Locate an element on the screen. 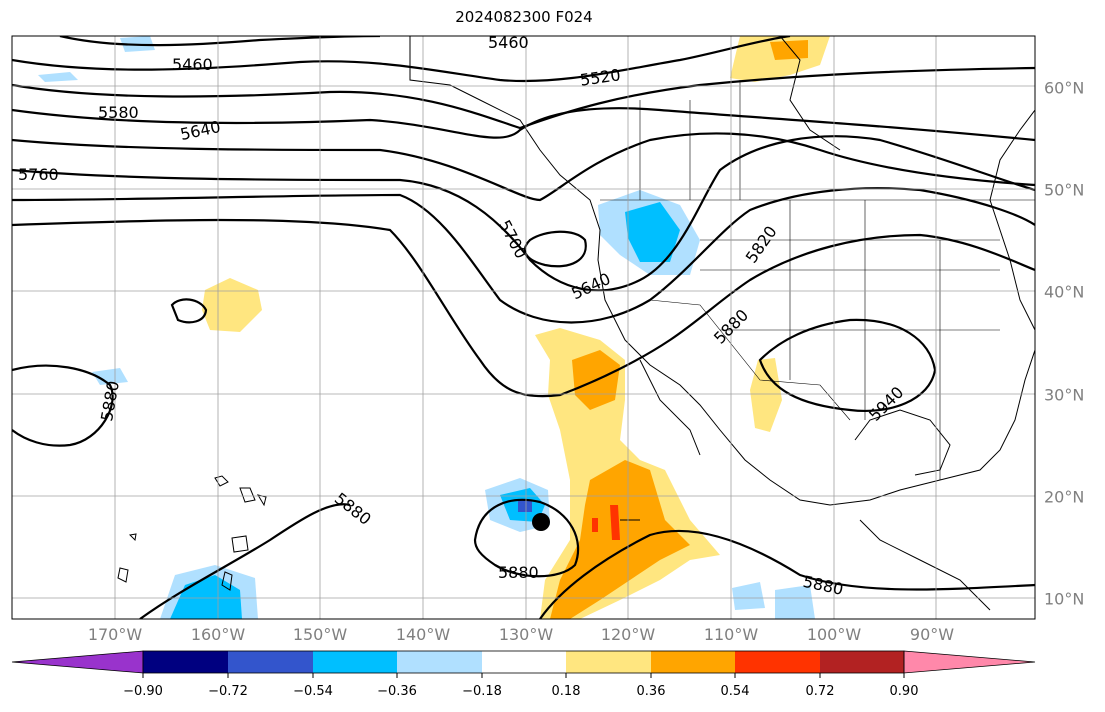  colorbar-tick-label: 0.18 is located at coordinates (566, 691).